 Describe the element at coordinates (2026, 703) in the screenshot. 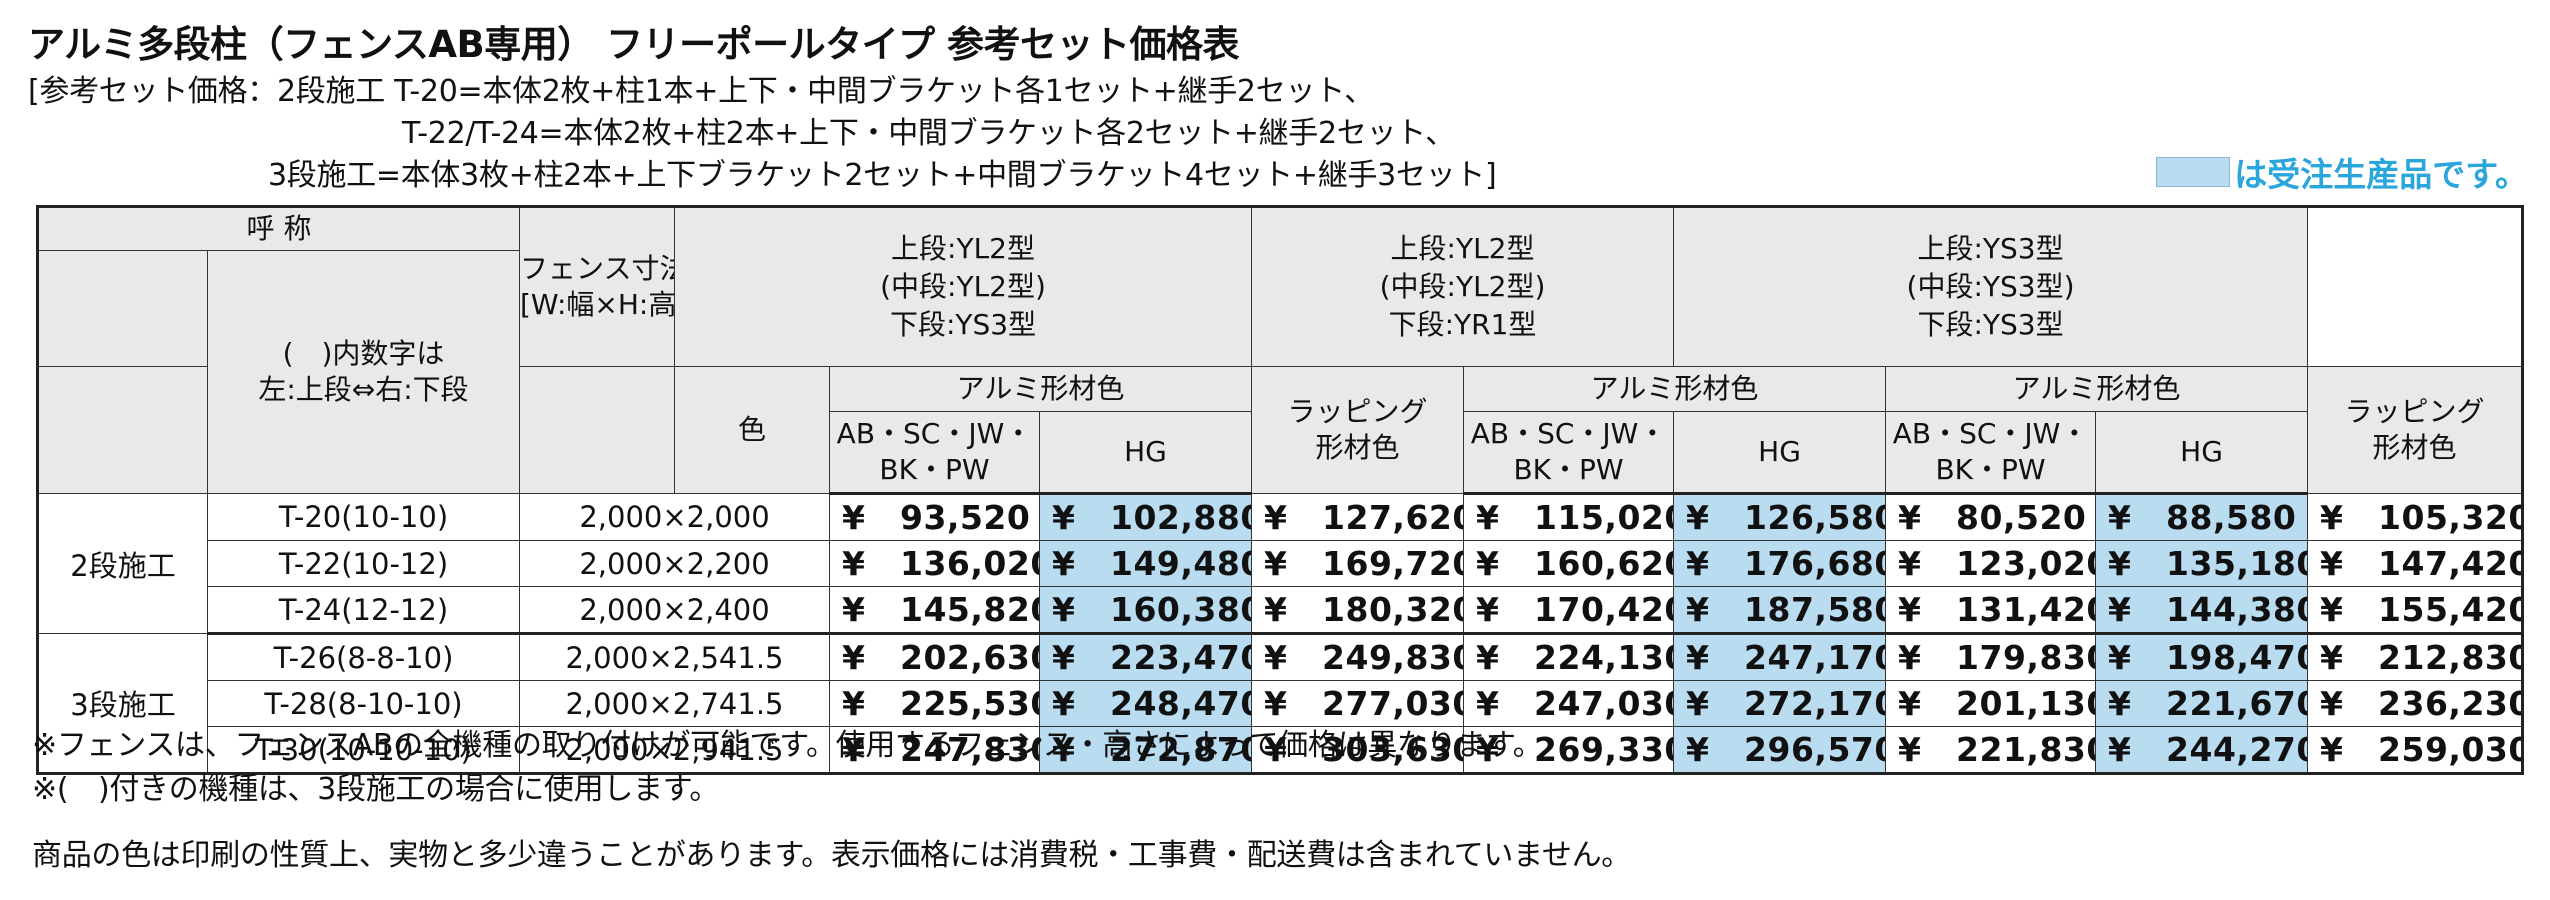

I see `price-value: 201,130` at that location.